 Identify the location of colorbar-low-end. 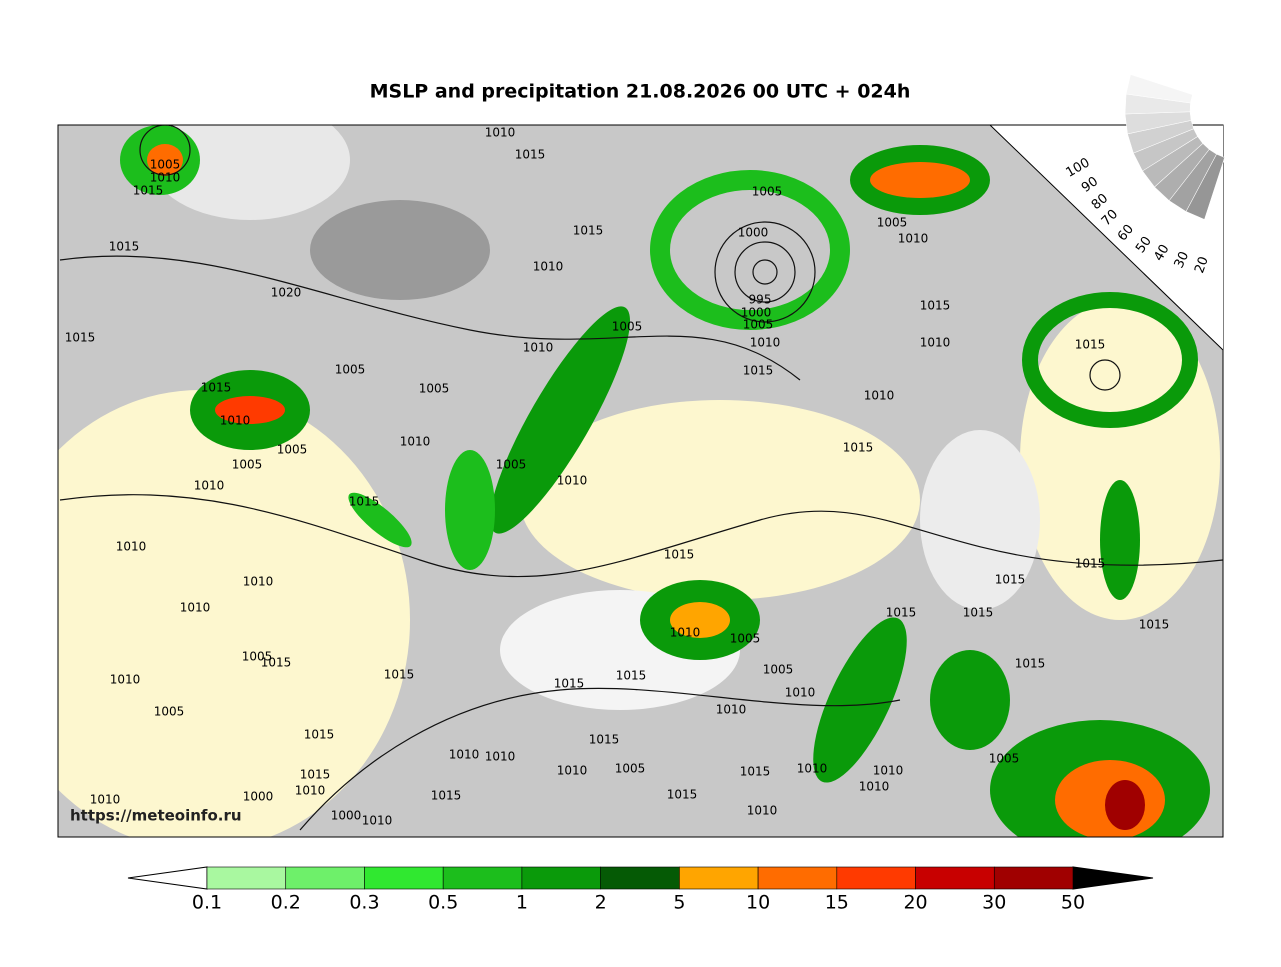
(167, 878).